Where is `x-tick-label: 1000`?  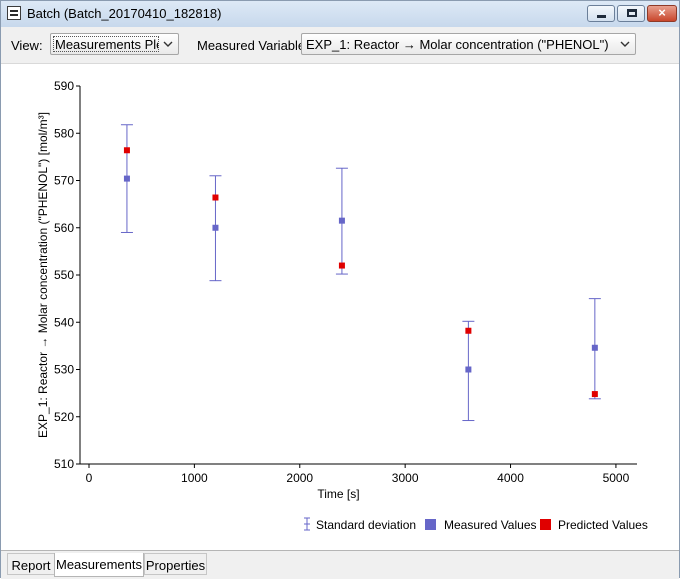
x-tick-label: 1000 is located at coordinates (194, 478).